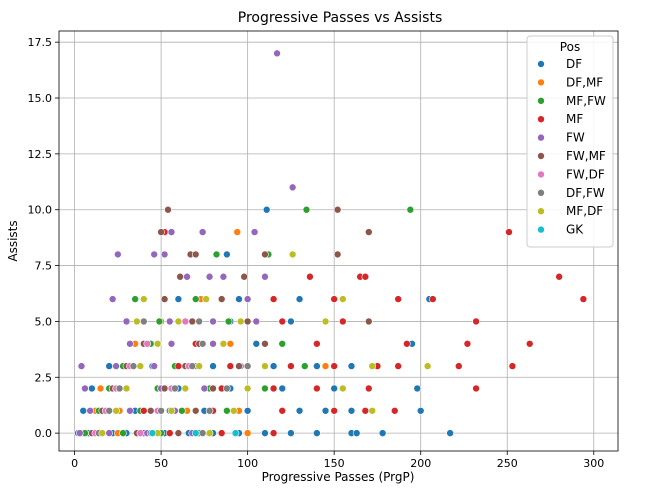 This screenshot has height=498, width=665. Describe the element at coordinates (338, 477) in the screenshot. I see `x-axis-label: Progressive Passes (PrgP)` at that location.